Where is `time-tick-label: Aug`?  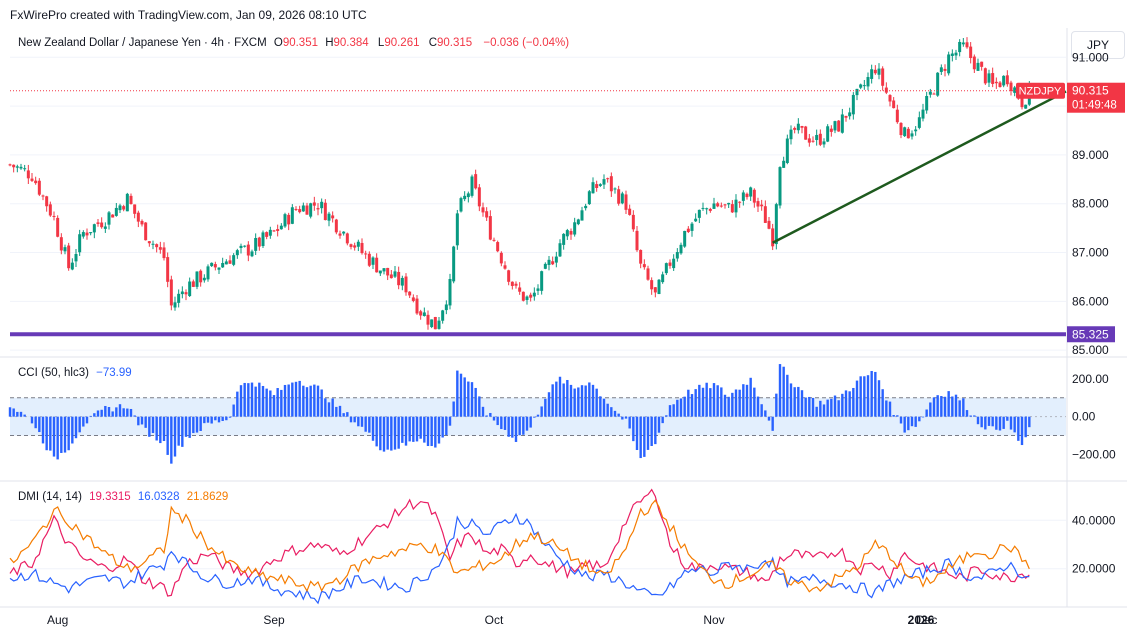 time-tick-label: Aug is located at coordinates (57, 620).